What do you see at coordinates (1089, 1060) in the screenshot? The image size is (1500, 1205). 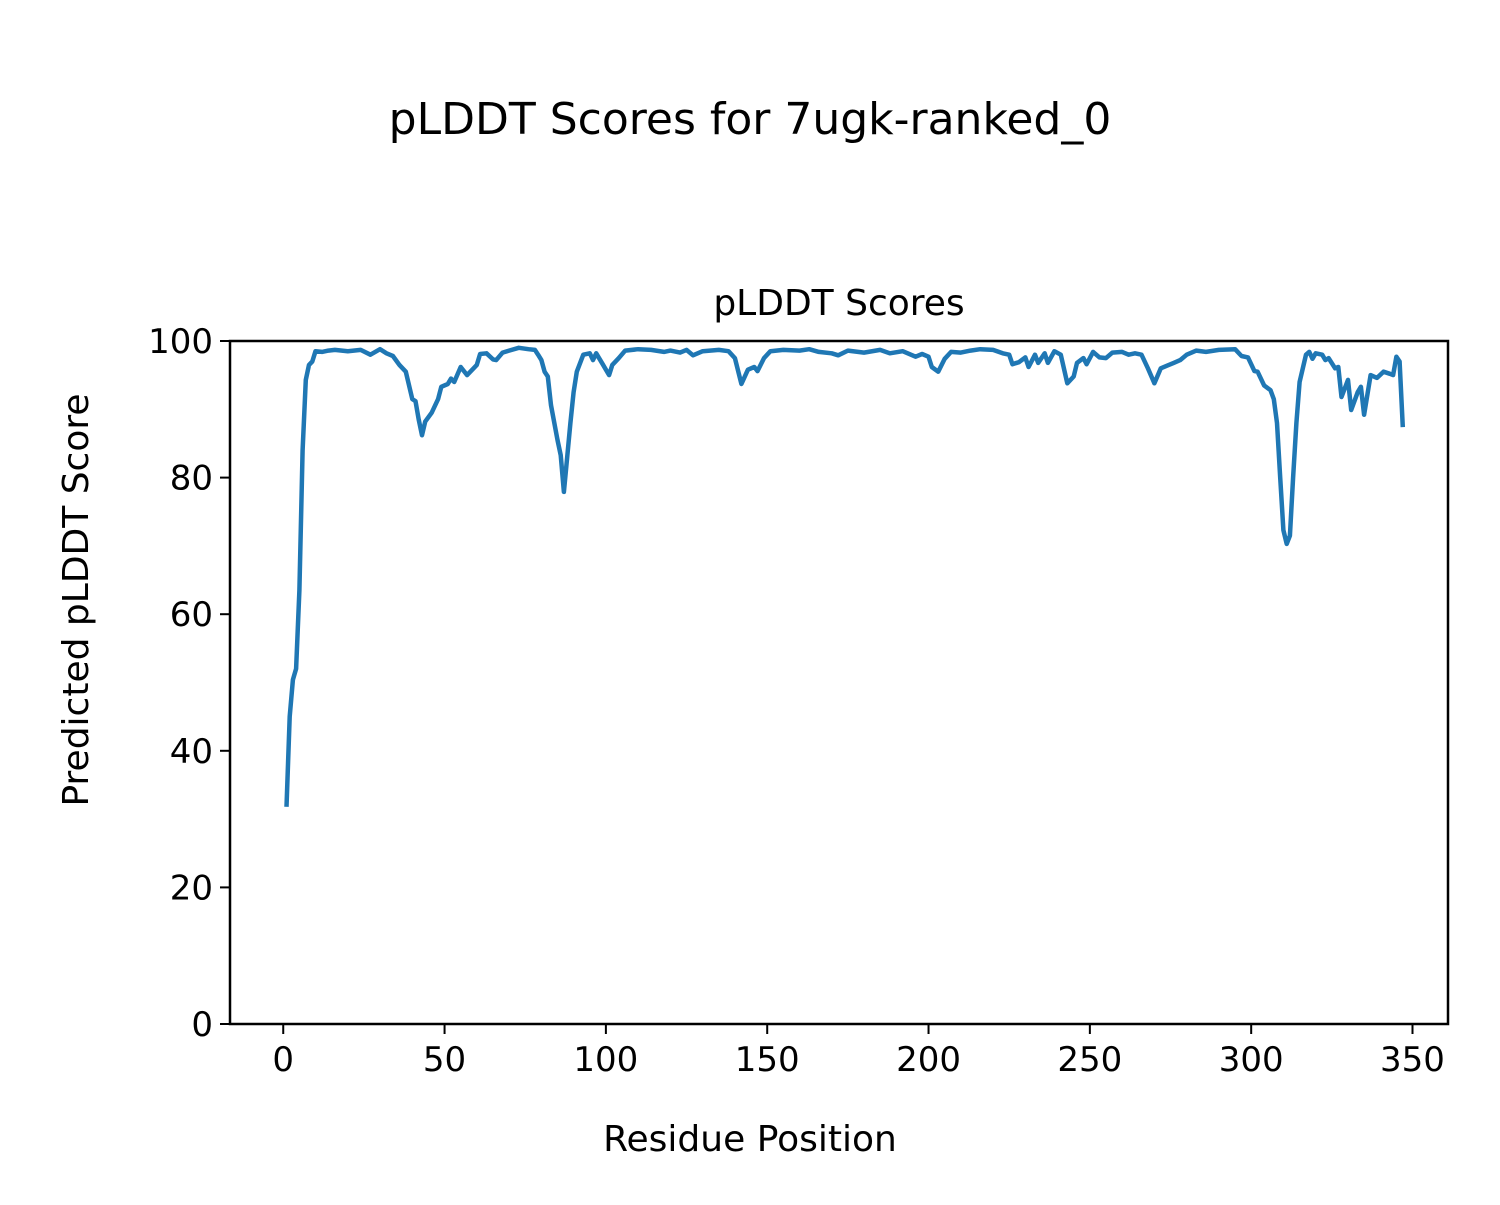 I see `x-tick-label: 250` at bounding box center [1089, 1060].